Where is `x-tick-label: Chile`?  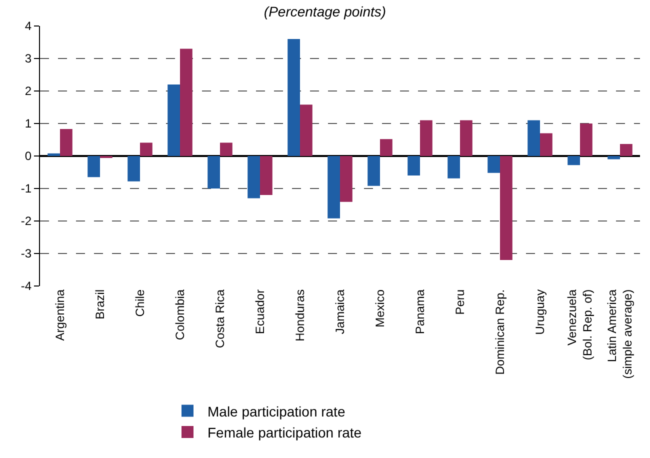
x-tick-label: Chile is located at coordinates (139, 303).